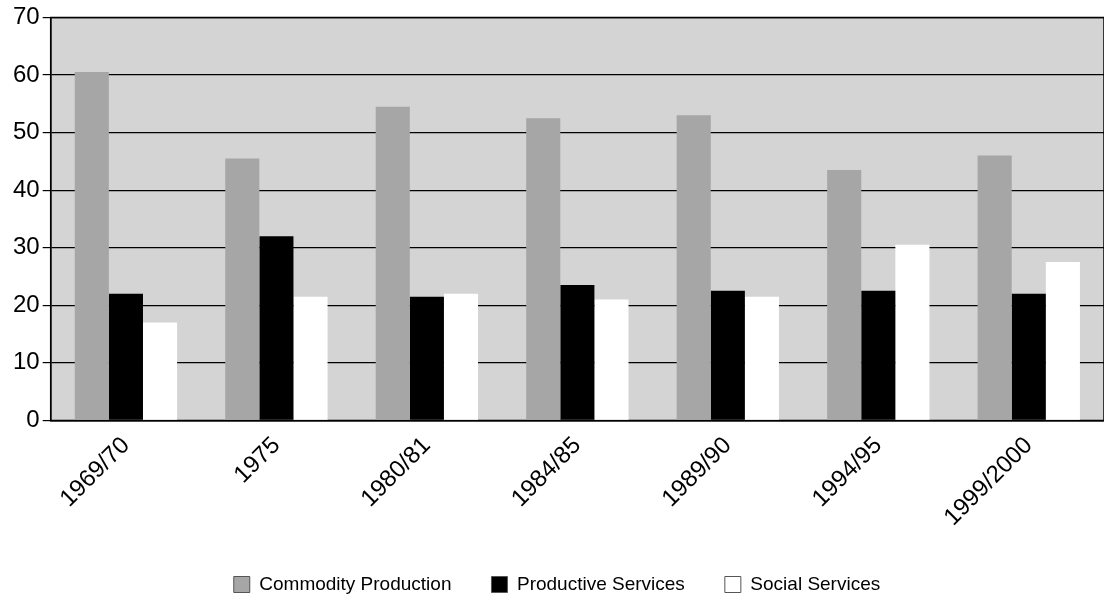 This screenshot has width=1104, height=608. What do you see at coordinates (26, 131) in the screenshot?
I see `y-tick-label: 50` at bounding box center [26, 131].